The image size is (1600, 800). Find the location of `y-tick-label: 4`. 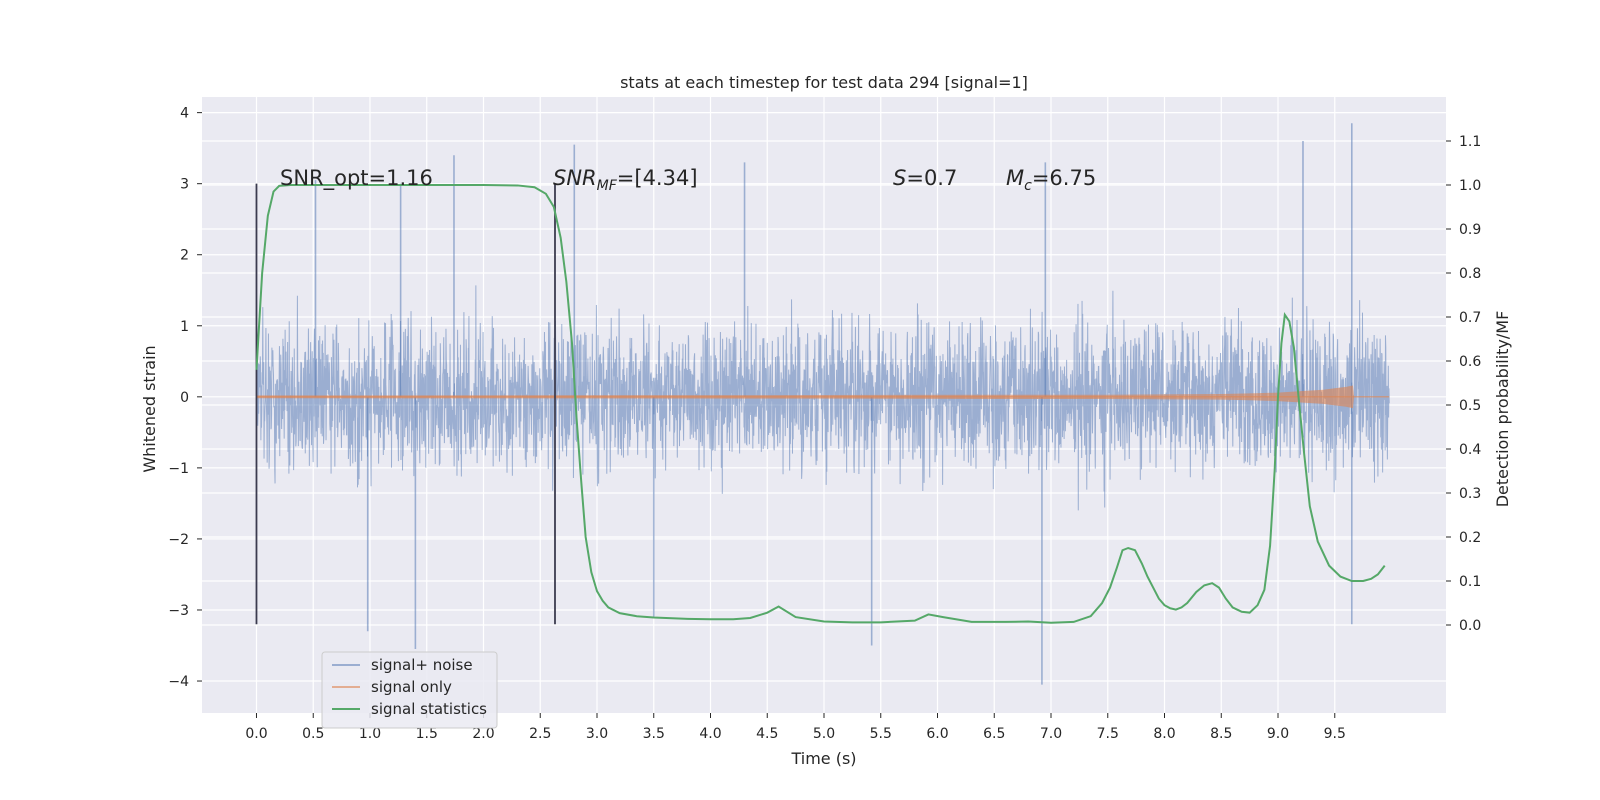

y-tick-label: 4 is located at coordinates (184, 114).